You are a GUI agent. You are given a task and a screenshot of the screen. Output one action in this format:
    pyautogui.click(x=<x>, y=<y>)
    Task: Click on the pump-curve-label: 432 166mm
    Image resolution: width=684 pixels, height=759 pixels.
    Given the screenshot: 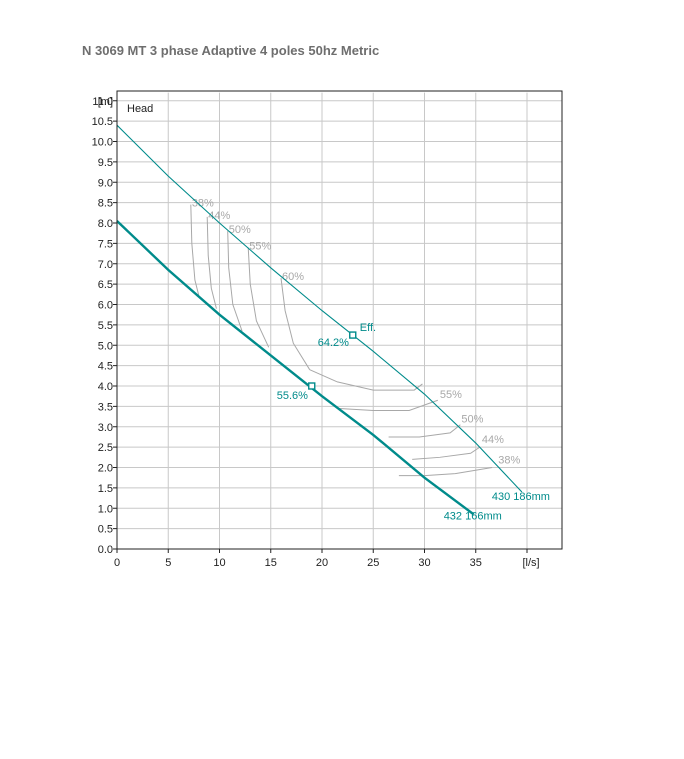 What is the action you would take?
    pyautogui.click(x=473, y=516)
    